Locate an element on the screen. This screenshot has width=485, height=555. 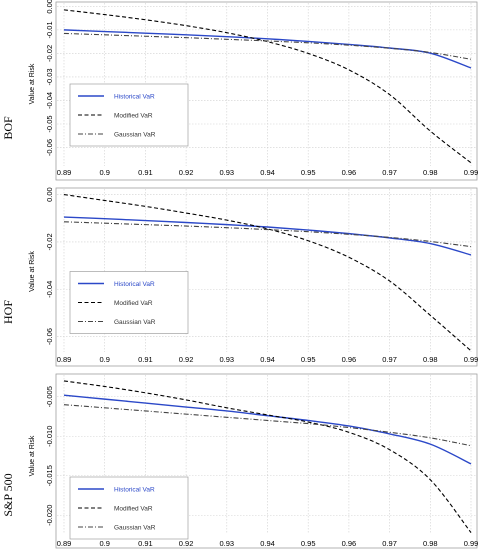
y-tick-label: -0.010 is located at coordinates (49, 436).